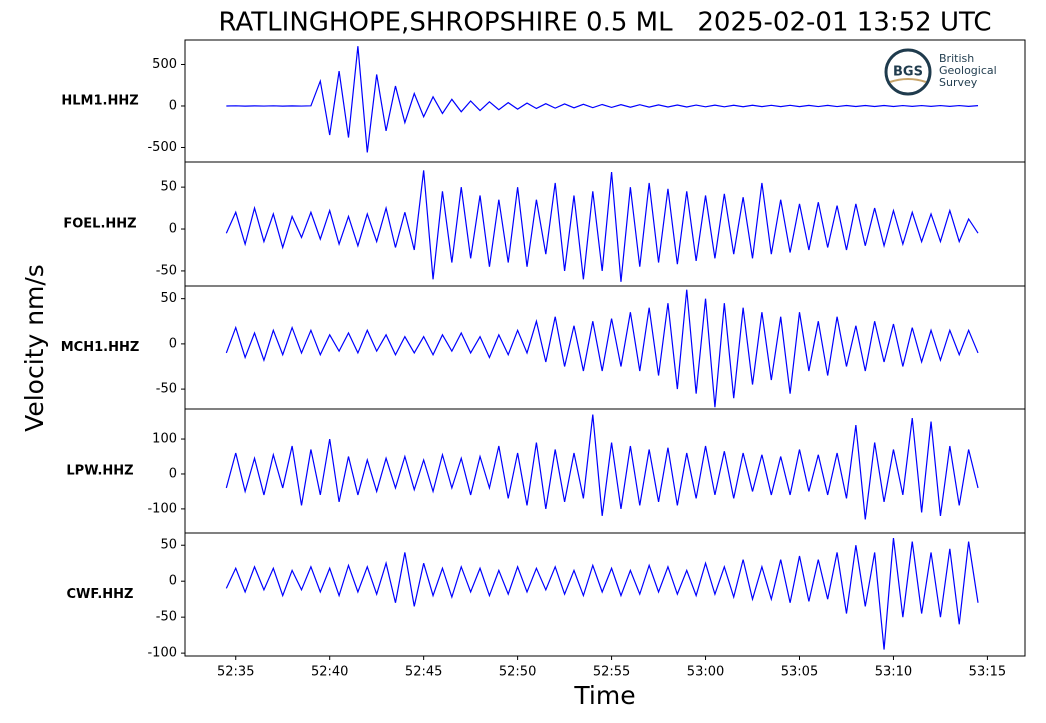 Image resolution: width=1046 pixels, height=723 pixels. I want to click on x-tick-label: 52:50, so click(517, 672).